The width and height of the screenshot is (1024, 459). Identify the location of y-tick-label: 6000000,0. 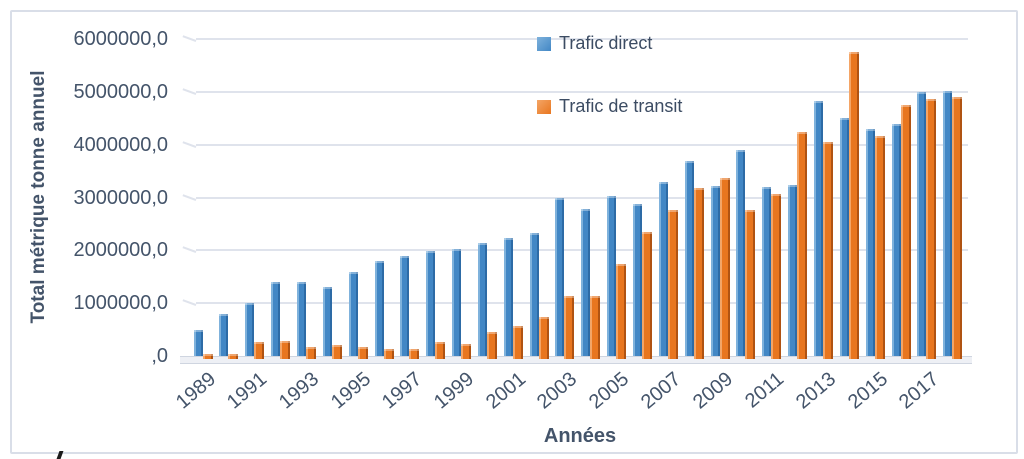
(120, 39).